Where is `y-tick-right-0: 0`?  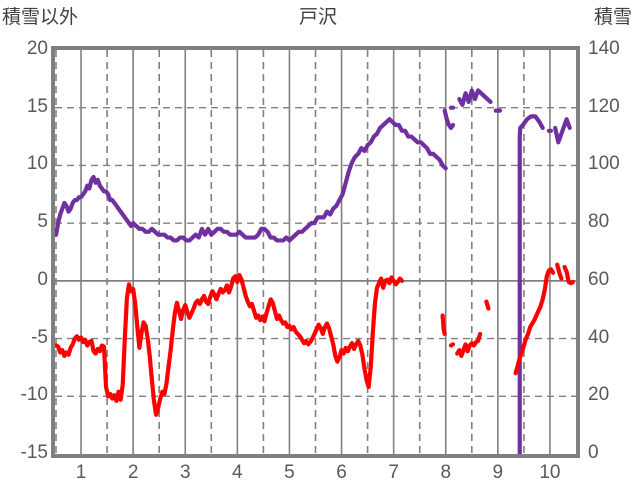
y-tick-right-0: 0 is located at coordinates (593, 452).